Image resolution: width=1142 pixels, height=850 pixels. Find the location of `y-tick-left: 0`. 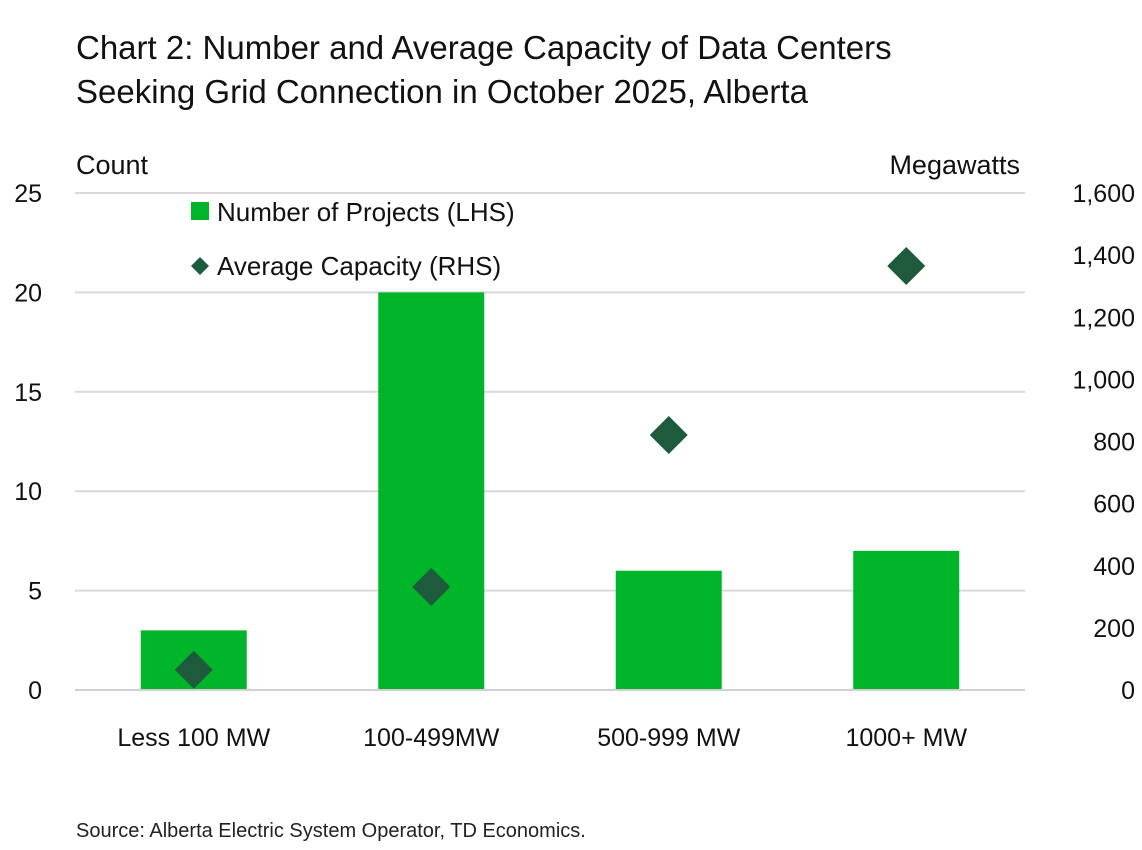

y-tick-left: 0 is located at coordinates (35, 691).